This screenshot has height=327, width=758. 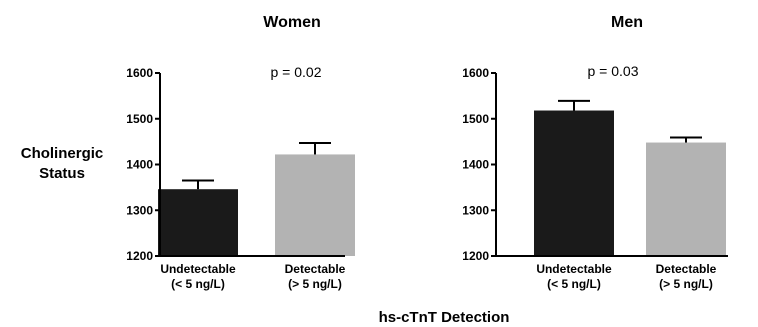 What do you see at coordinates (315, 205) in the screenshot?
I see `bar-women-detectable` at bounding box center [315, 205].